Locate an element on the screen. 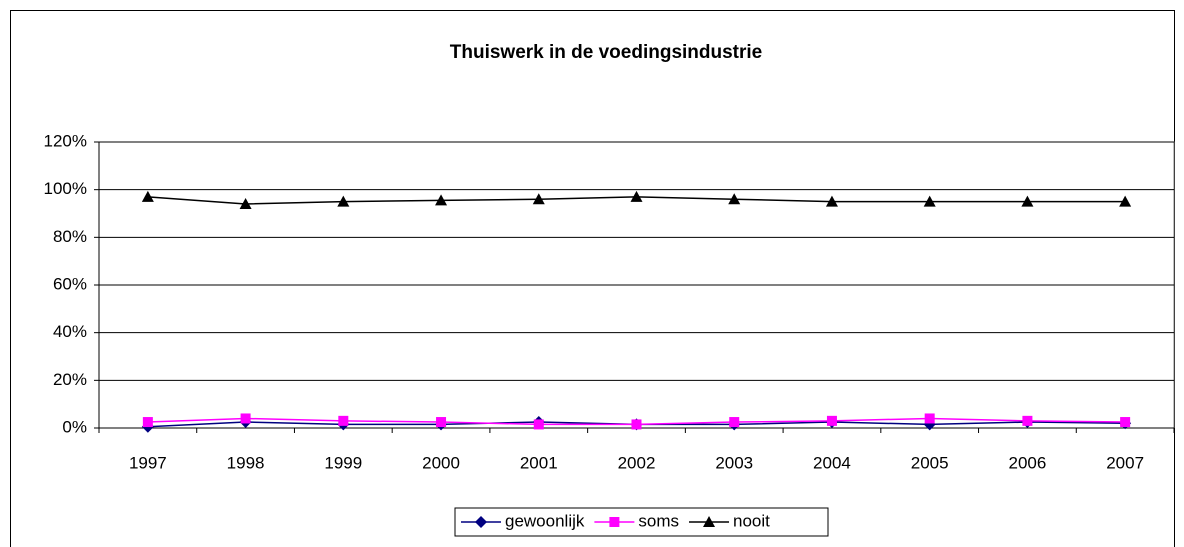  x-tick-label: 2001 is located at coordinates (539, 462).